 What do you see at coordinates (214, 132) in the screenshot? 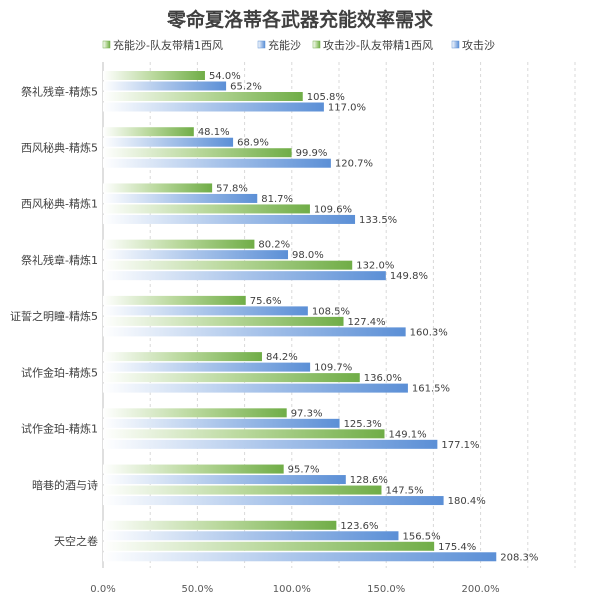
I see `value-label: 48.1%` at bounding box center [214, 132].